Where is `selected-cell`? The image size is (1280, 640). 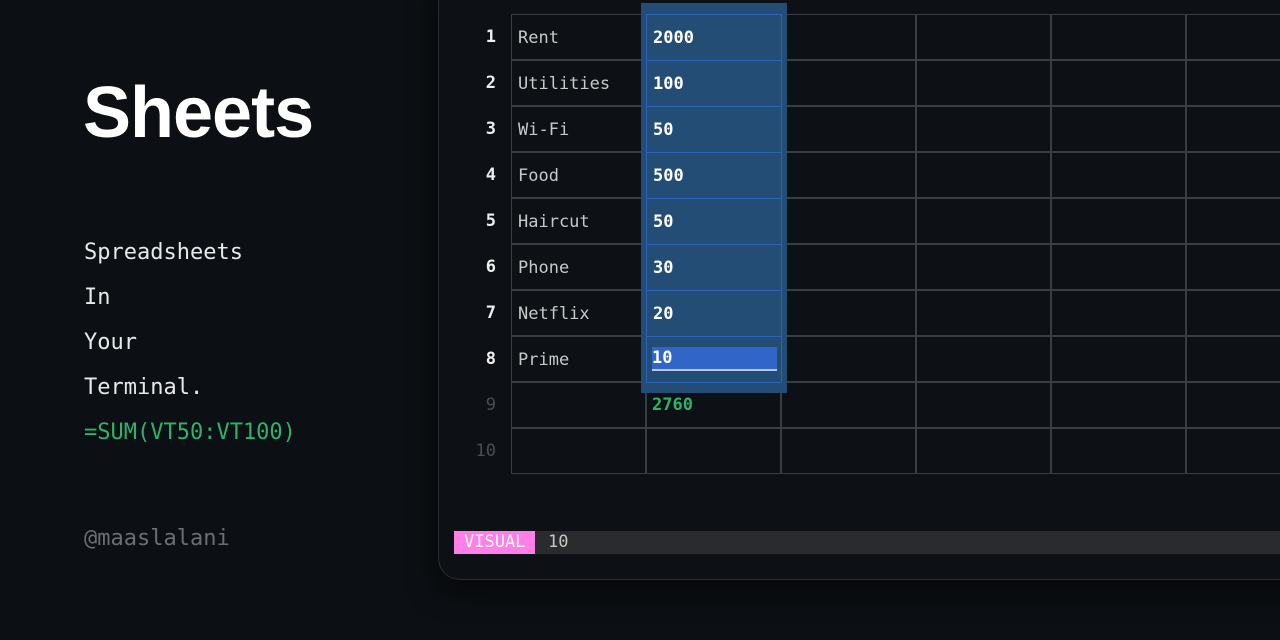 selected-cell is located at coordinates (714, 359).